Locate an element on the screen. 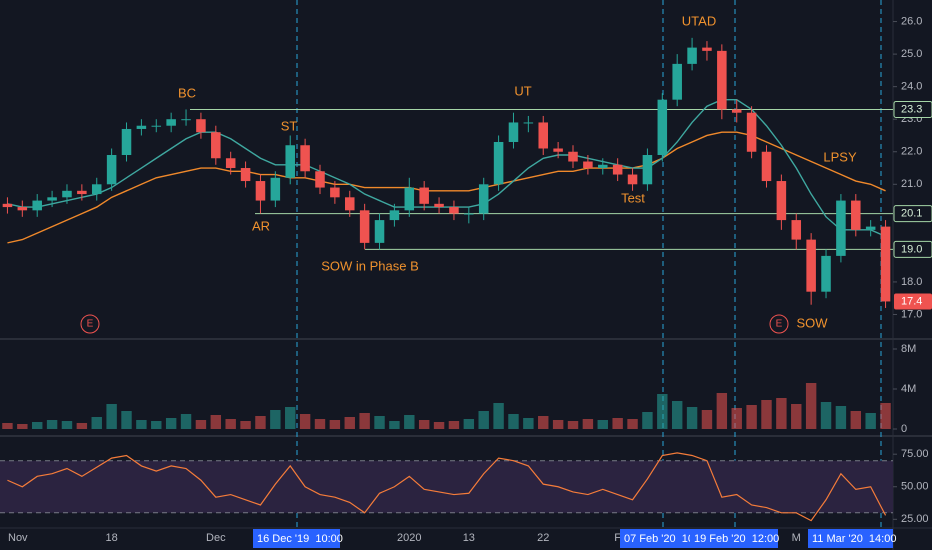  last-price-label: 17.4 is located at coordinates (911, 301).